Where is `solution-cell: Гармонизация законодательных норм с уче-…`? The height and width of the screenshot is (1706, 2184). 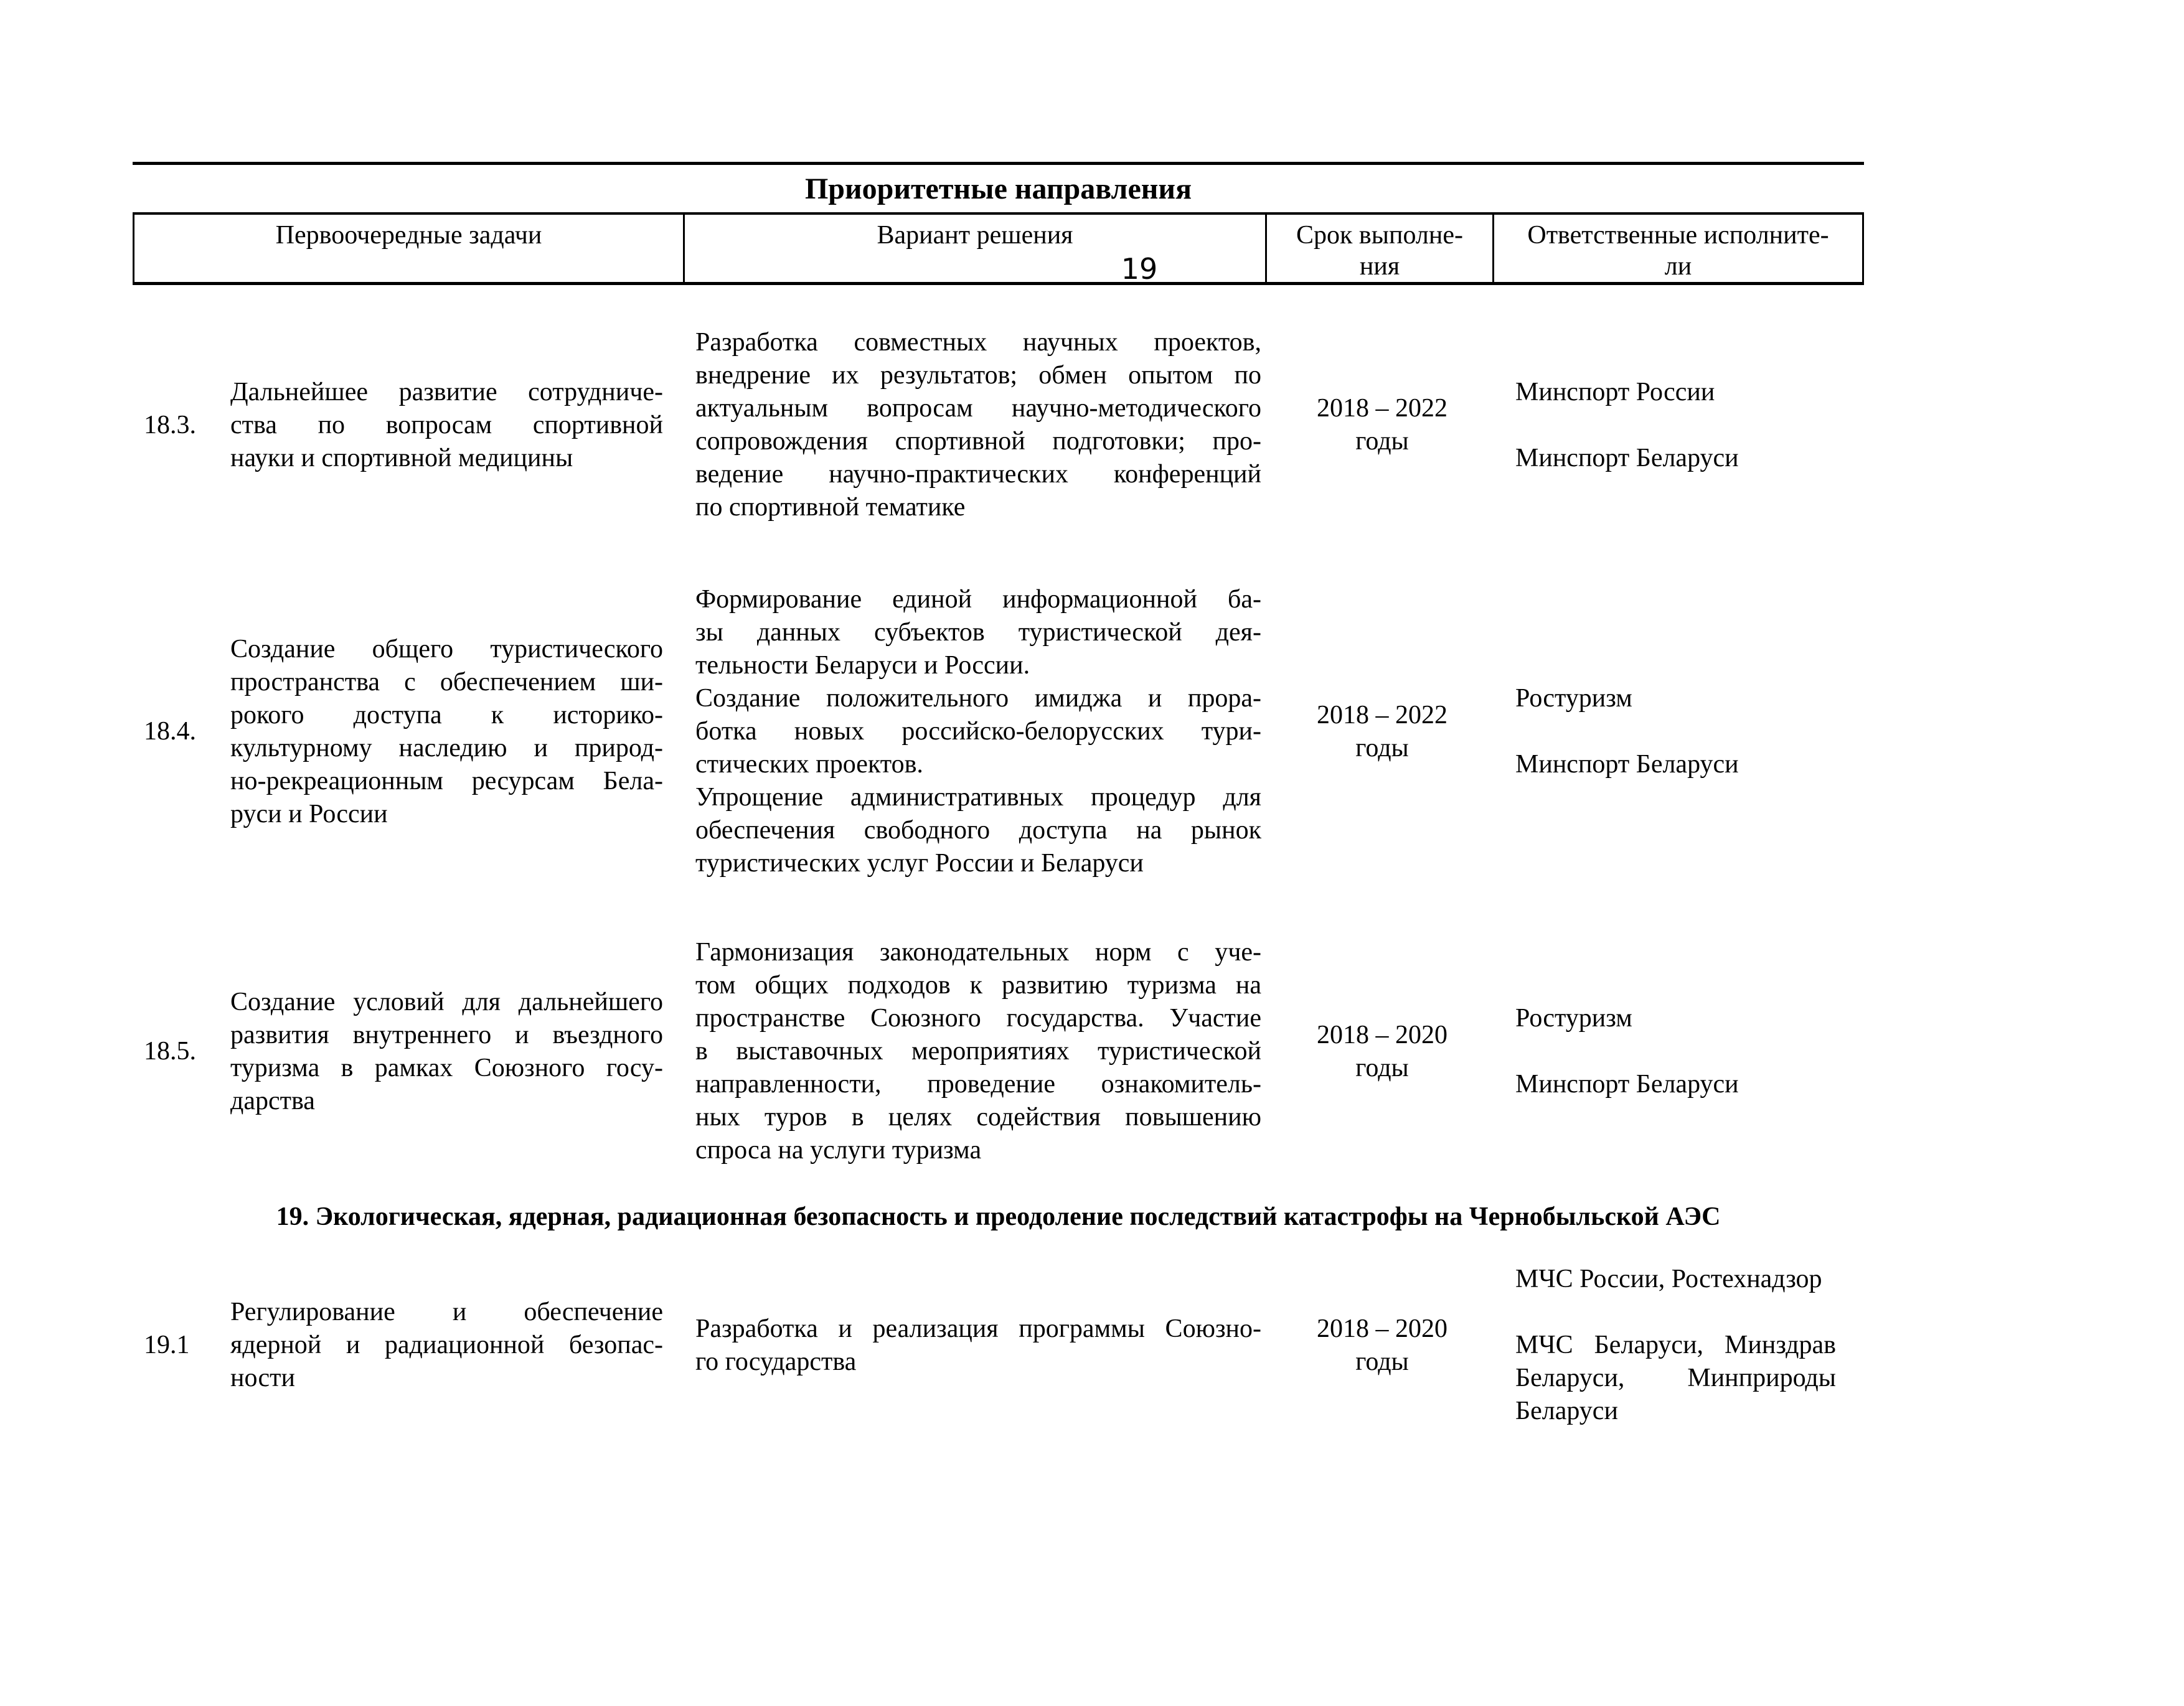
solution-cell: Гармонизация законодательных норм с уче-… is located at coordinates (978, 1051).